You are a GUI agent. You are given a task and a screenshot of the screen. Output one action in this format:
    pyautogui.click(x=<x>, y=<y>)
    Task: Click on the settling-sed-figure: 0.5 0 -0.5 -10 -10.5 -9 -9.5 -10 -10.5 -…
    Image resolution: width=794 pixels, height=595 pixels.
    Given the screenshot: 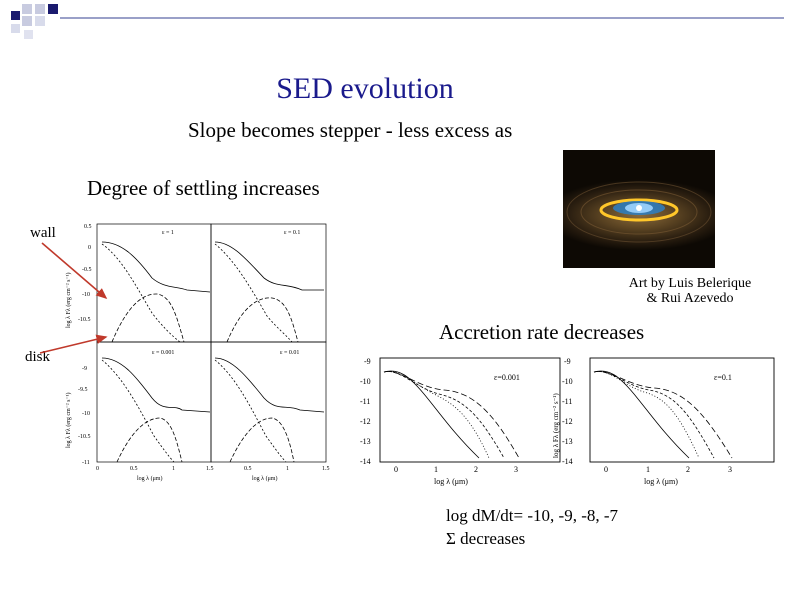 What is the action you would take?
    pyautogui.click(x=197, y=352)
    